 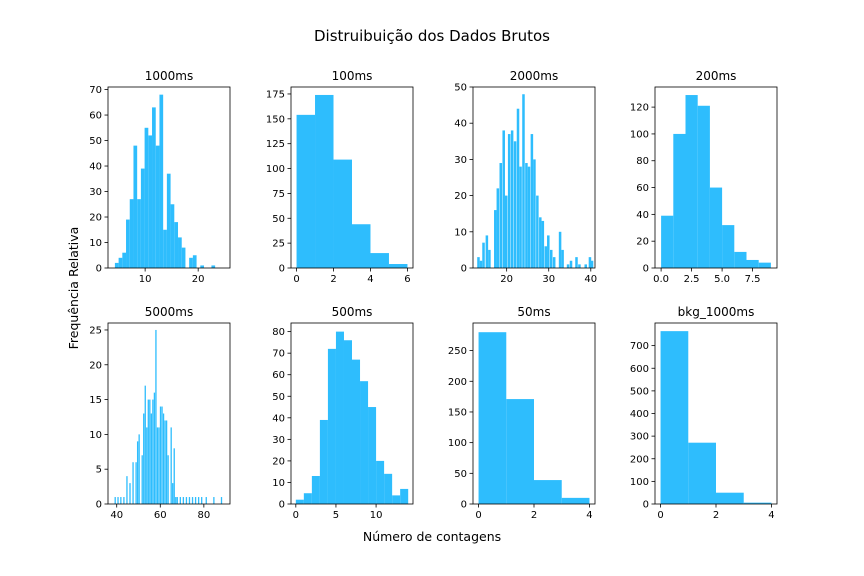 What do you see at coordinates (457, 443) in the screenshot?
I see `y-tick-label: 100` at bounding box center [457, 443].